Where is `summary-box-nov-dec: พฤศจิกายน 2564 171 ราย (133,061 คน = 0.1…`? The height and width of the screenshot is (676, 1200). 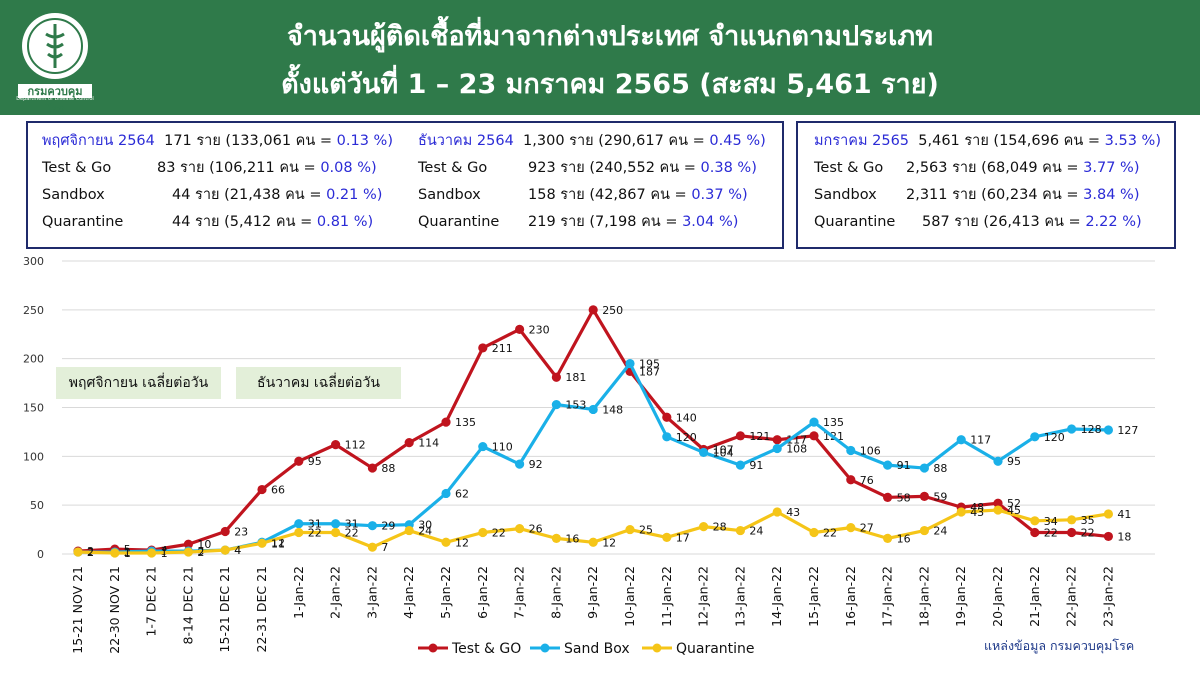 summary-box-nov-dec: พฤศจิกายน 2564 171 ราย (133,061 คน = 0.1… is located at coordinates (405, 185).